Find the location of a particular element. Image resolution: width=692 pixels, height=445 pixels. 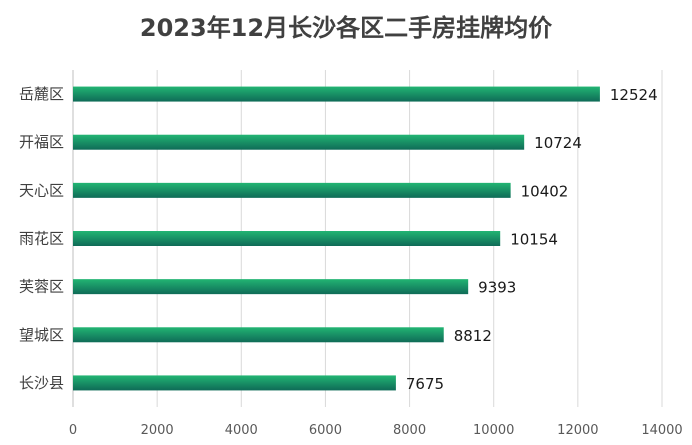

category-label: 长沙县 is located at coordinates (41, 383).